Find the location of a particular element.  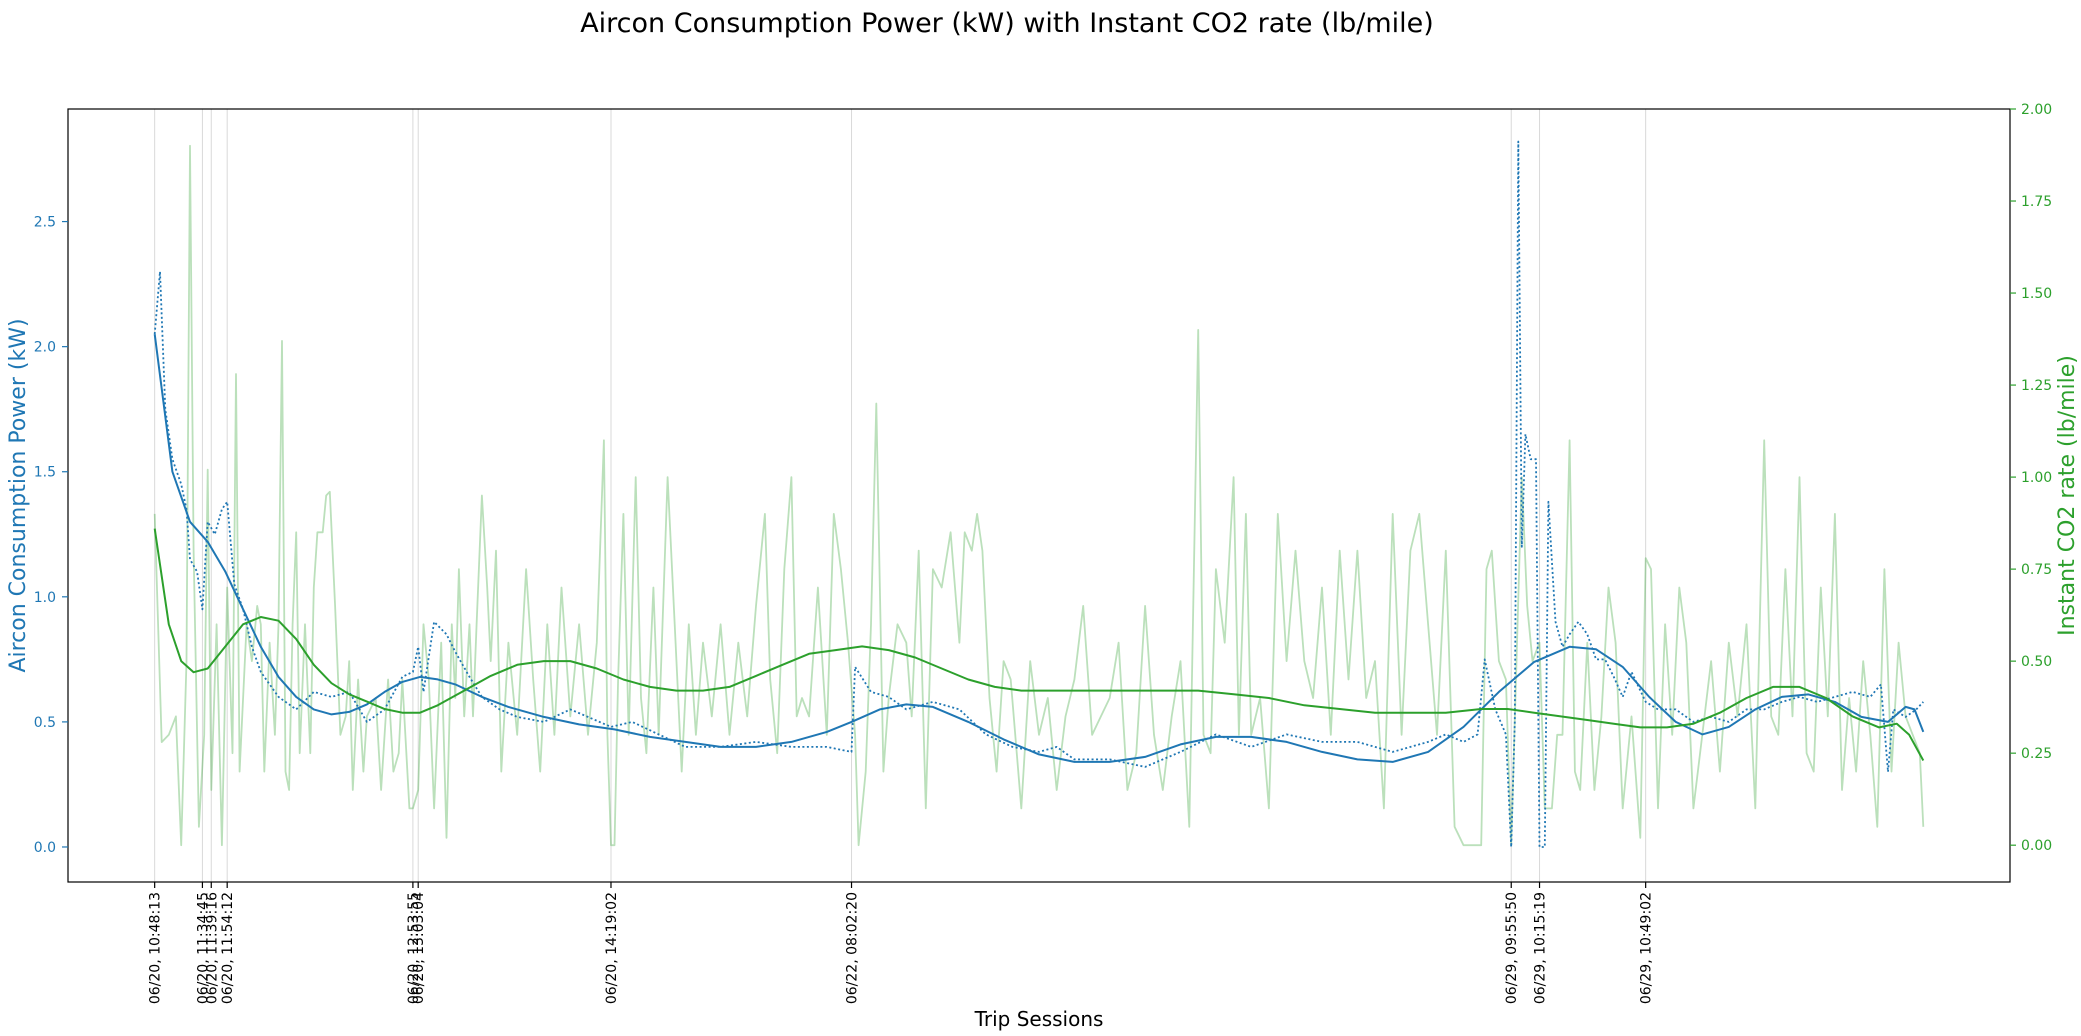

x-tick-label: 06/29, 09:55:50 is located at coordinates (1512, 948).